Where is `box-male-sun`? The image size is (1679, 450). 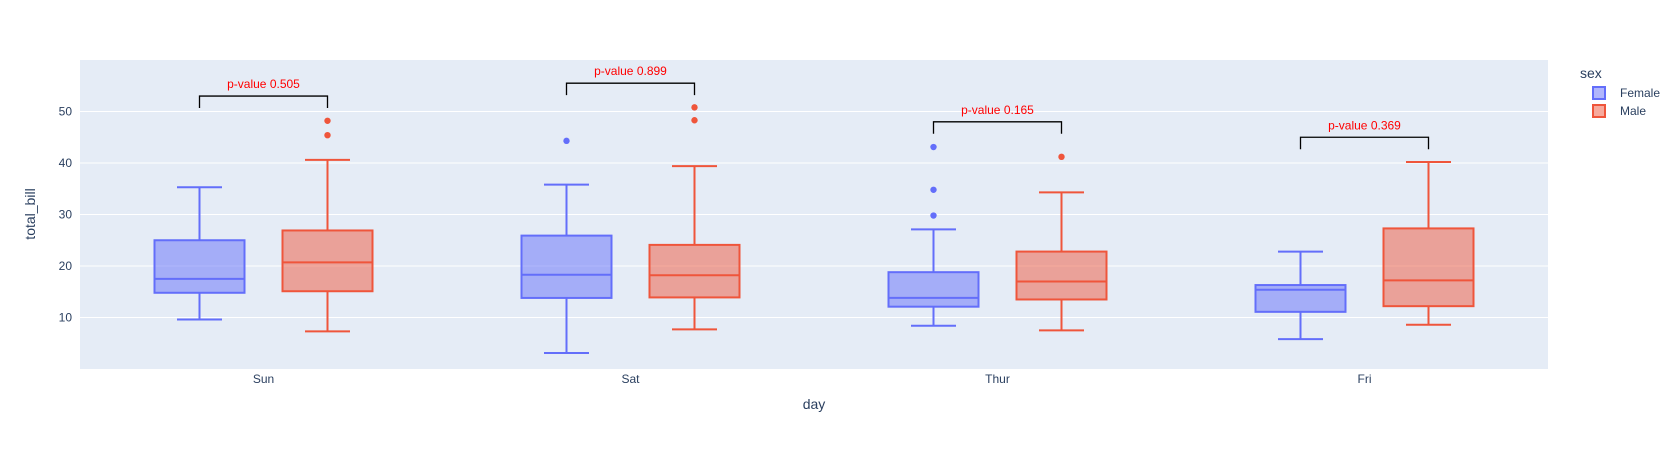
box-male-sun is located at coordinates (327, 225).